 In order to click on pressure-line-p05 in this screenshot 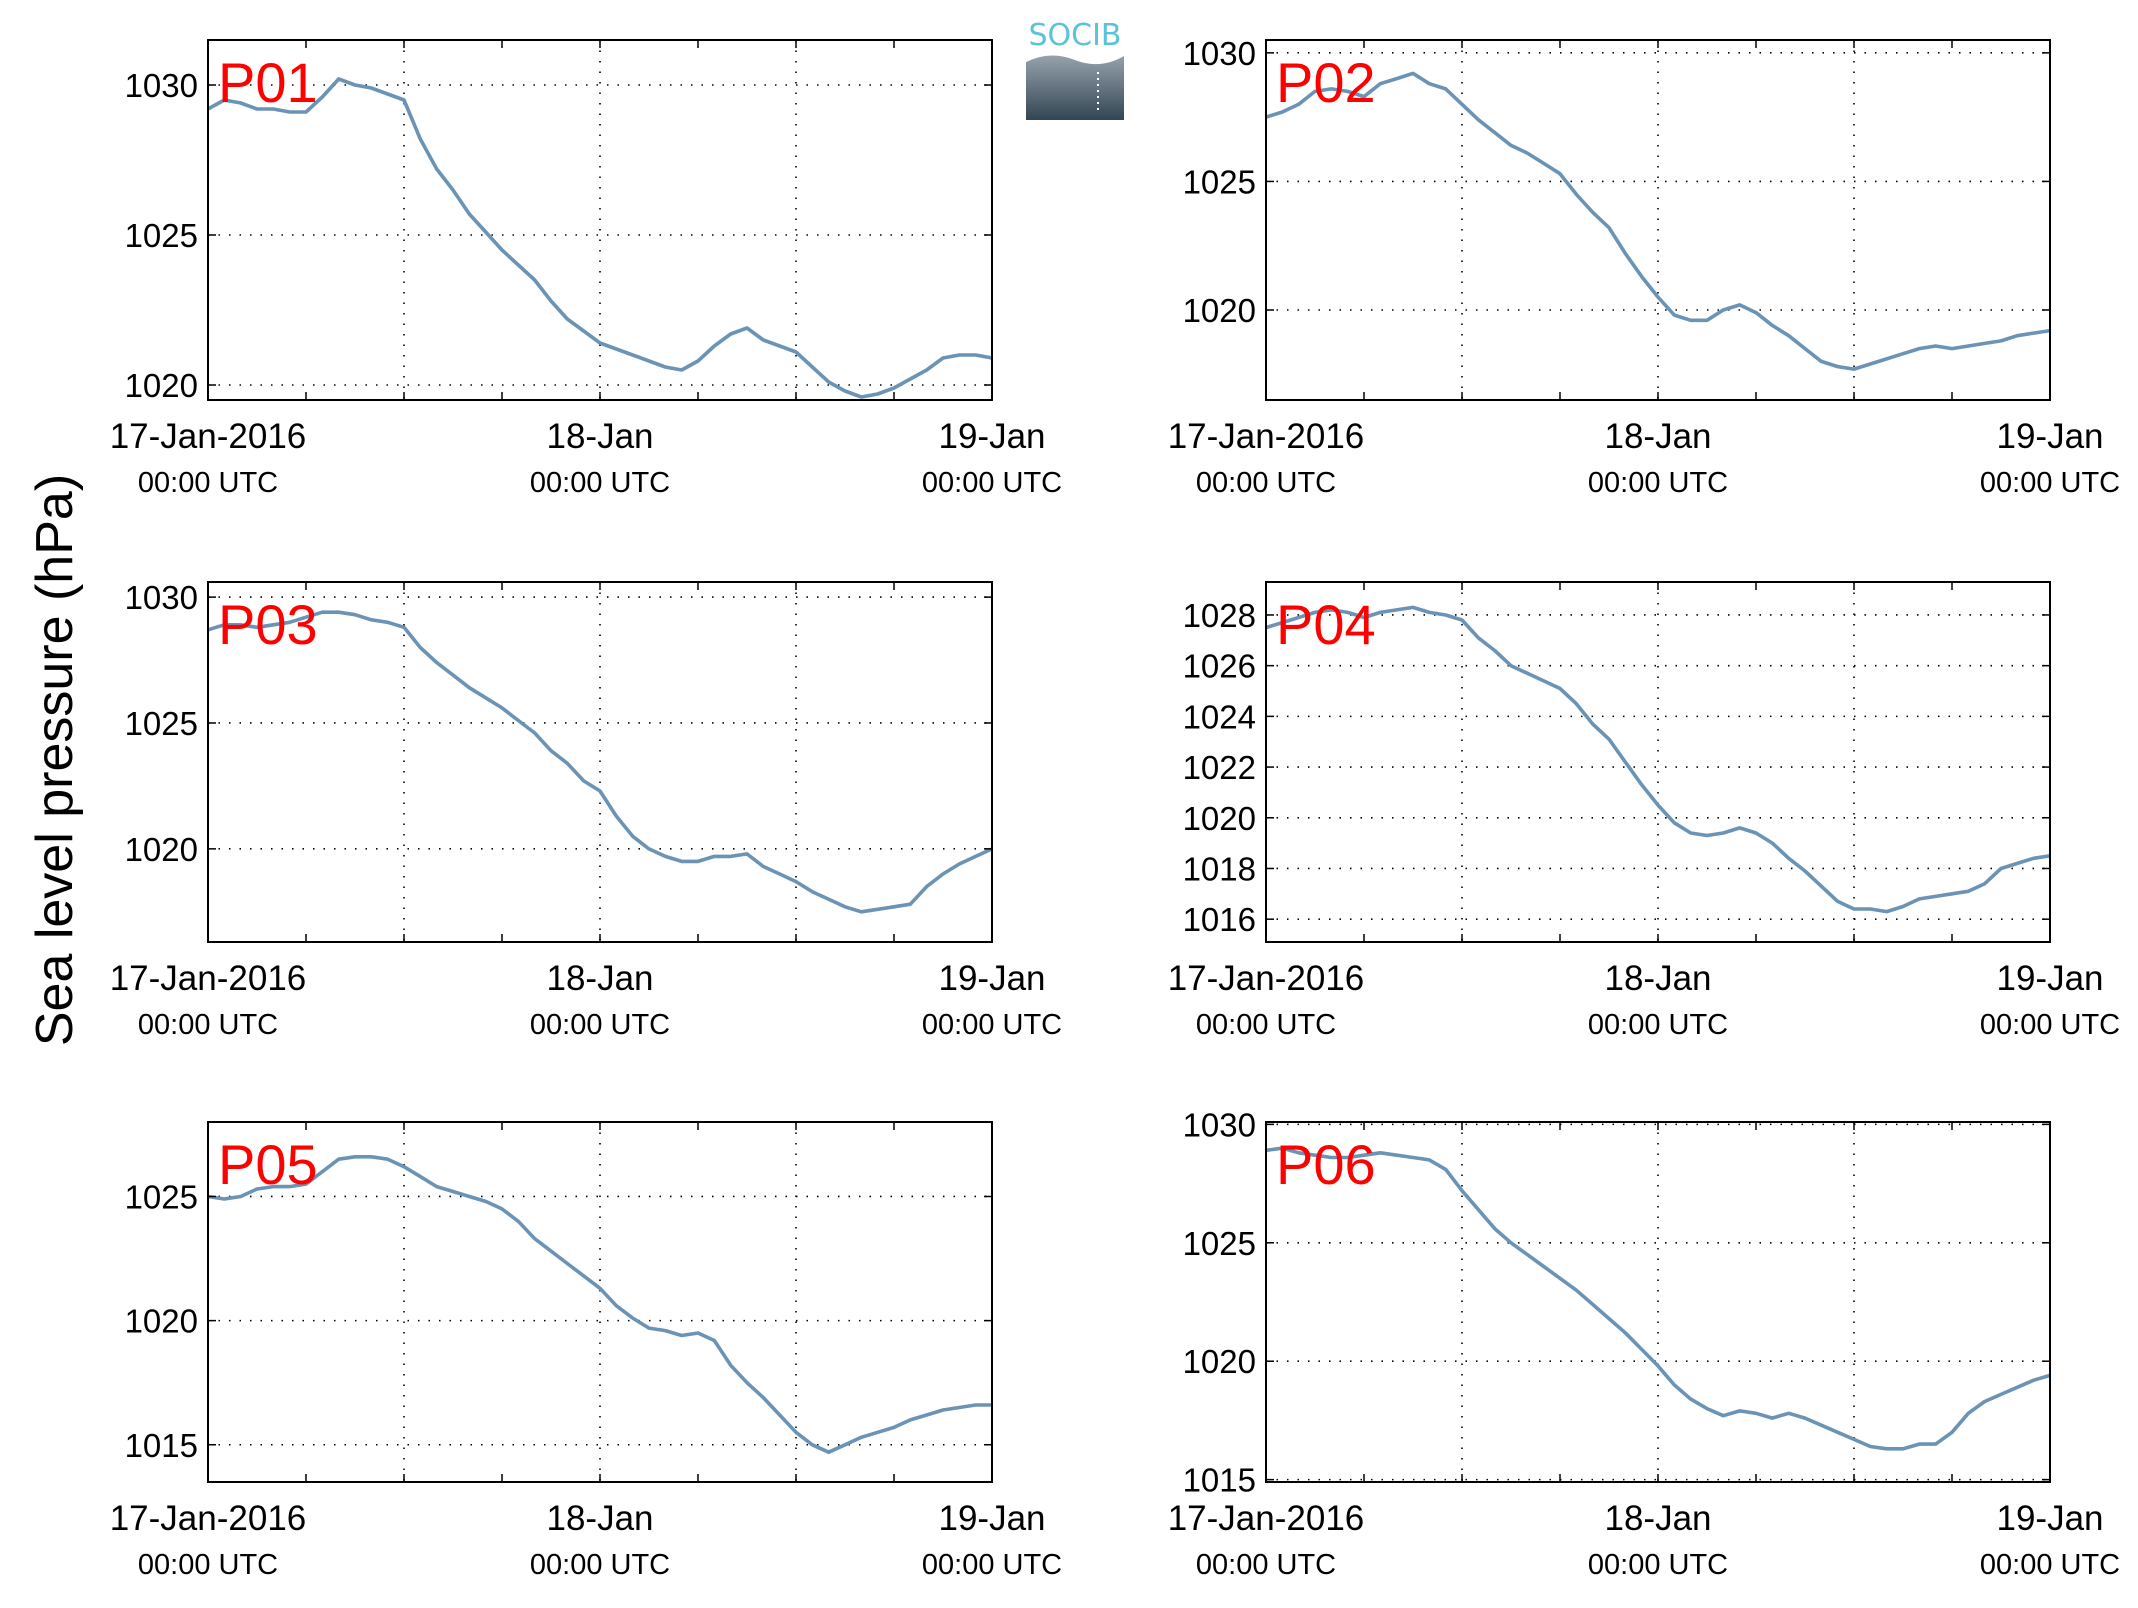, I will do `click(599, 1304)`.